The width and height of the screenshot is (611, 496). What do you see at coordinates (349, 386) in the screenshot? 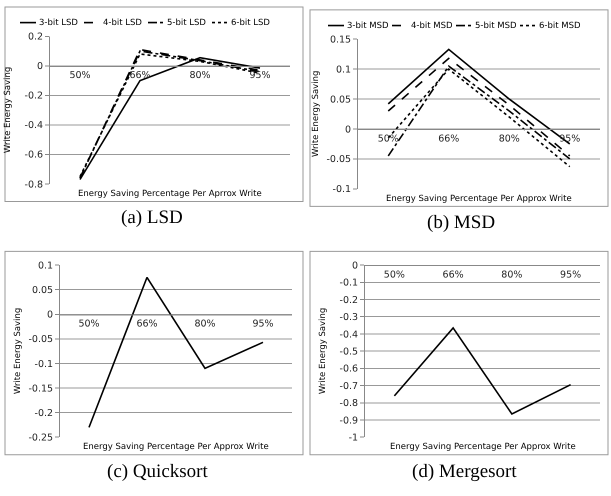
I see `y-tick-label: -0.7` at bounding box center [349, 386].